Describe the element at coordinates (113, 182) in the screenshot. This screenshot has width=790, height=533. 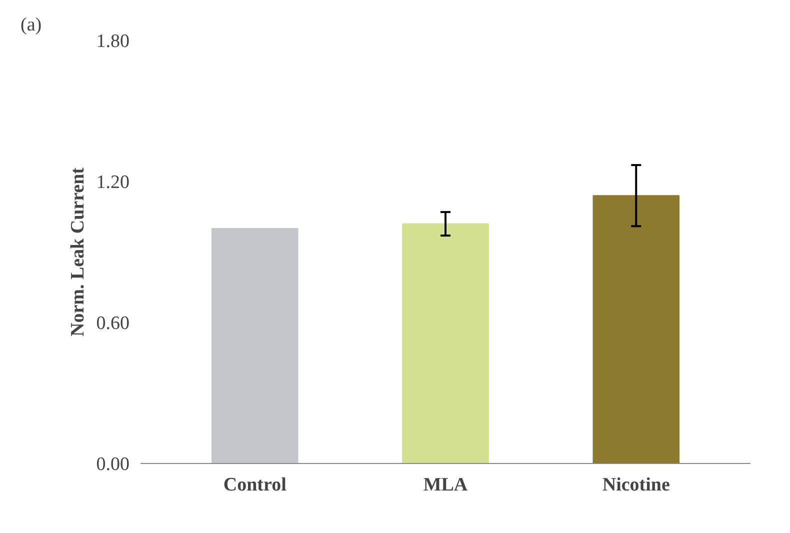
I see `y-tick-label: 1.20` at that location.